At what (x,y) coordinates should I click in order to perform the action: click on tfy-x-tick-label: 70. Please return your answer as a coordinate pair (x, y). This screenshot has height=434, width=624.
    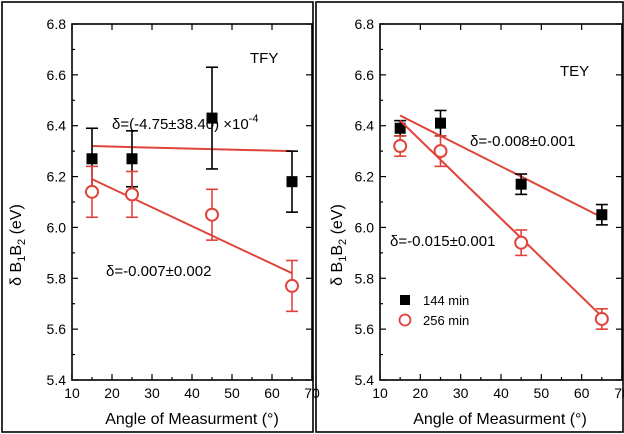
    Looking at the image, I should click on (312, 393).